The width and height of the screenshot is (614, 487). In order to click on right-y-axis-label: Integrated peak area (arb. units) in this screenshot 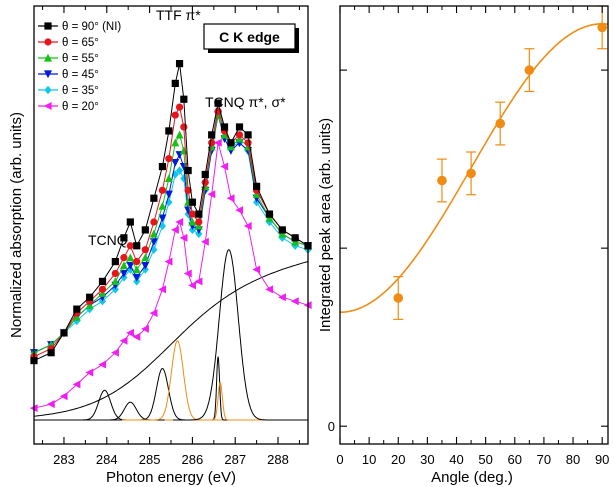, I will do `click(325, 225)`.